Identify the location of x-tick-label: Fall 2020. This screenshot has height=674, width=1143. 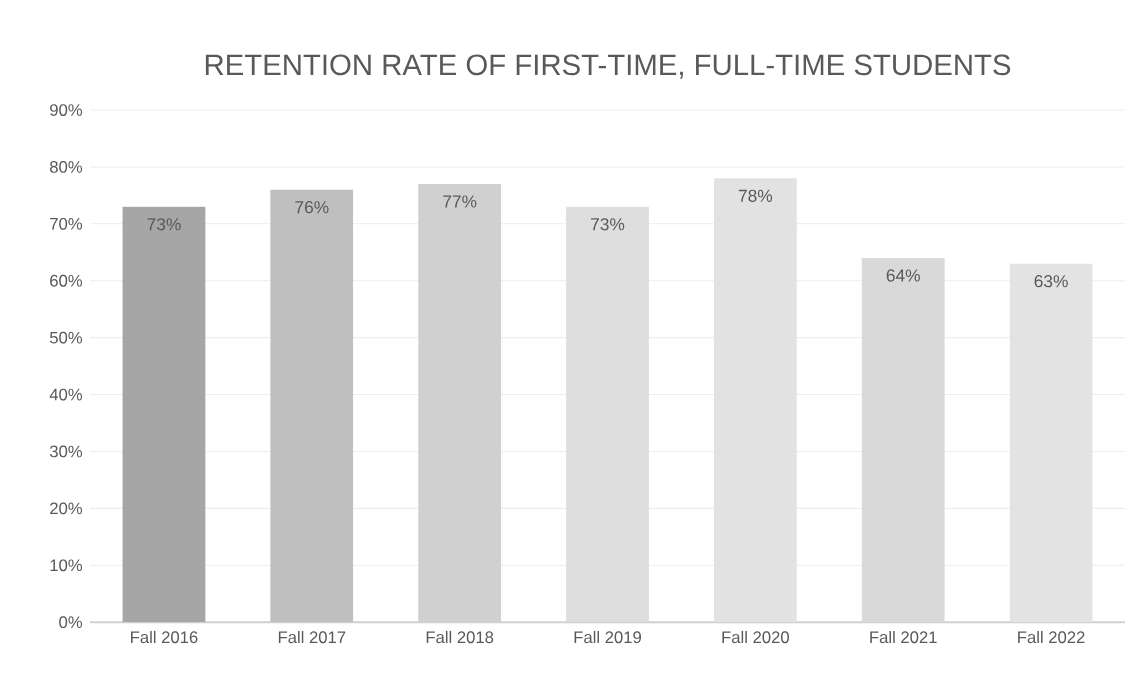
(755, 637).